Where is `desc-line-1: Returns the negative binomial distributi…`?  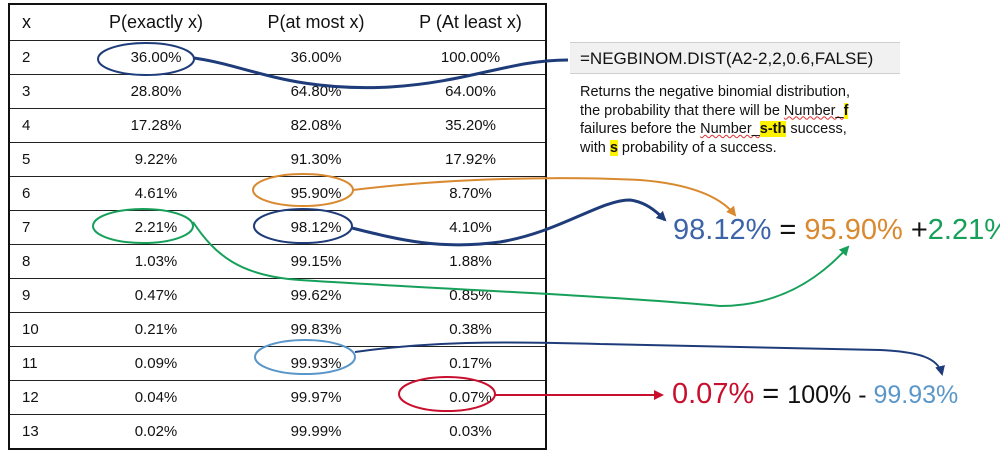 desc-line-1: Returns the negative binomial distributi… is located at coordinates (715, 92).